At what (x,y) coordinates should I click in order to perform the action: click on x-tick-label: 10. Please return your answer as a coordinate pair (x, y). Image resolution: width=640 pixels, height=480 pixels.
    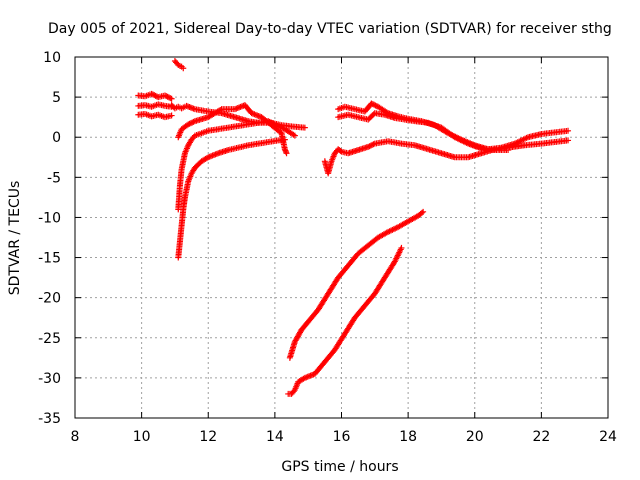
    Looking at the image, I should click on (142, 437).